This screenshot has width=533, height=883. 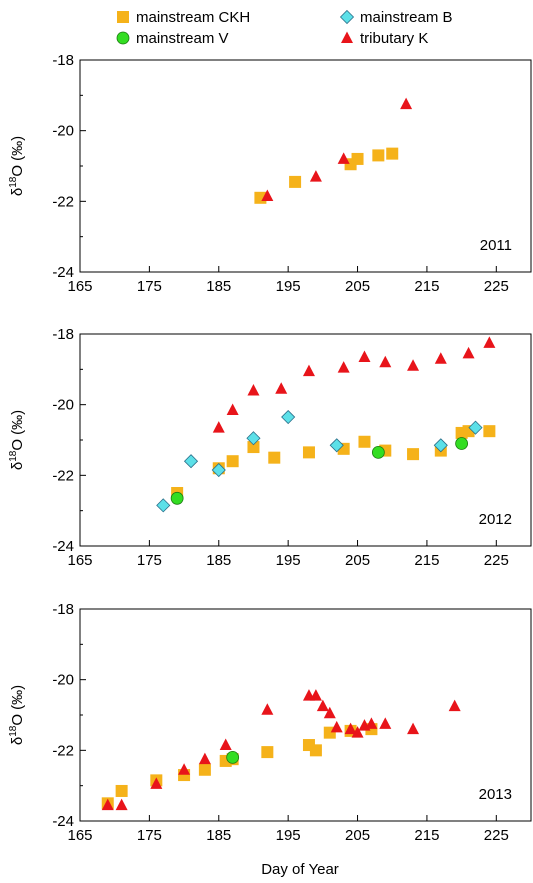 I want to click on panel-year-label: 2013, so click(x=495, y=794).